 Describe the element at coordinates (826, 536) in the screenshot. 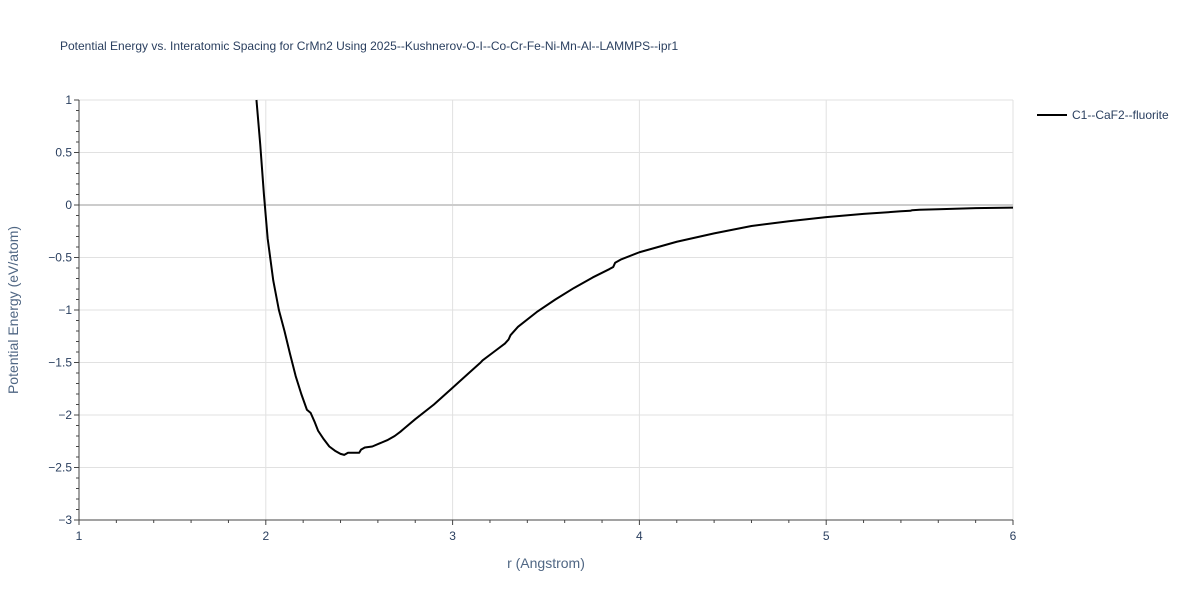

I see `x-tick-label: 5` at that location.